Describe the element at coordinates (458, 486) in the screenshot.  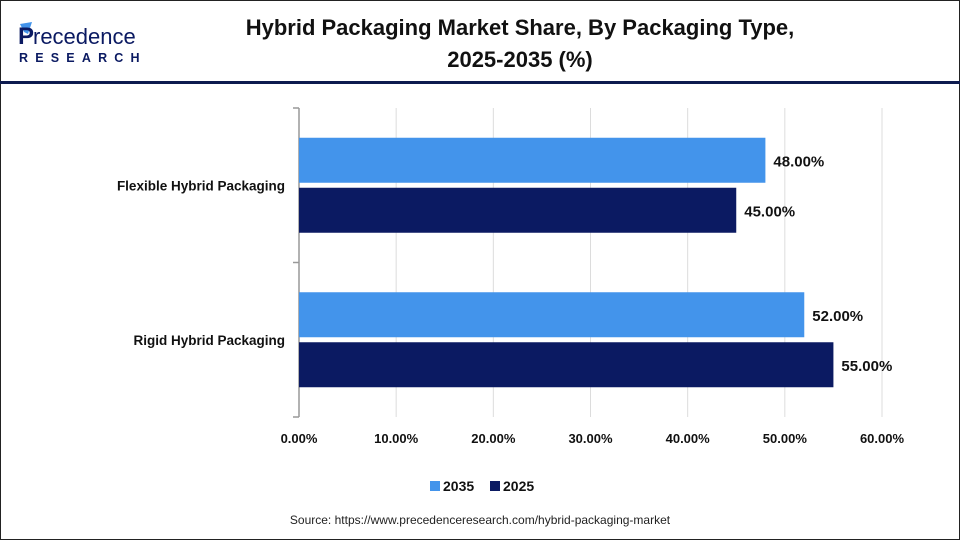
I see `legend-label-2035: 2035` at that location.